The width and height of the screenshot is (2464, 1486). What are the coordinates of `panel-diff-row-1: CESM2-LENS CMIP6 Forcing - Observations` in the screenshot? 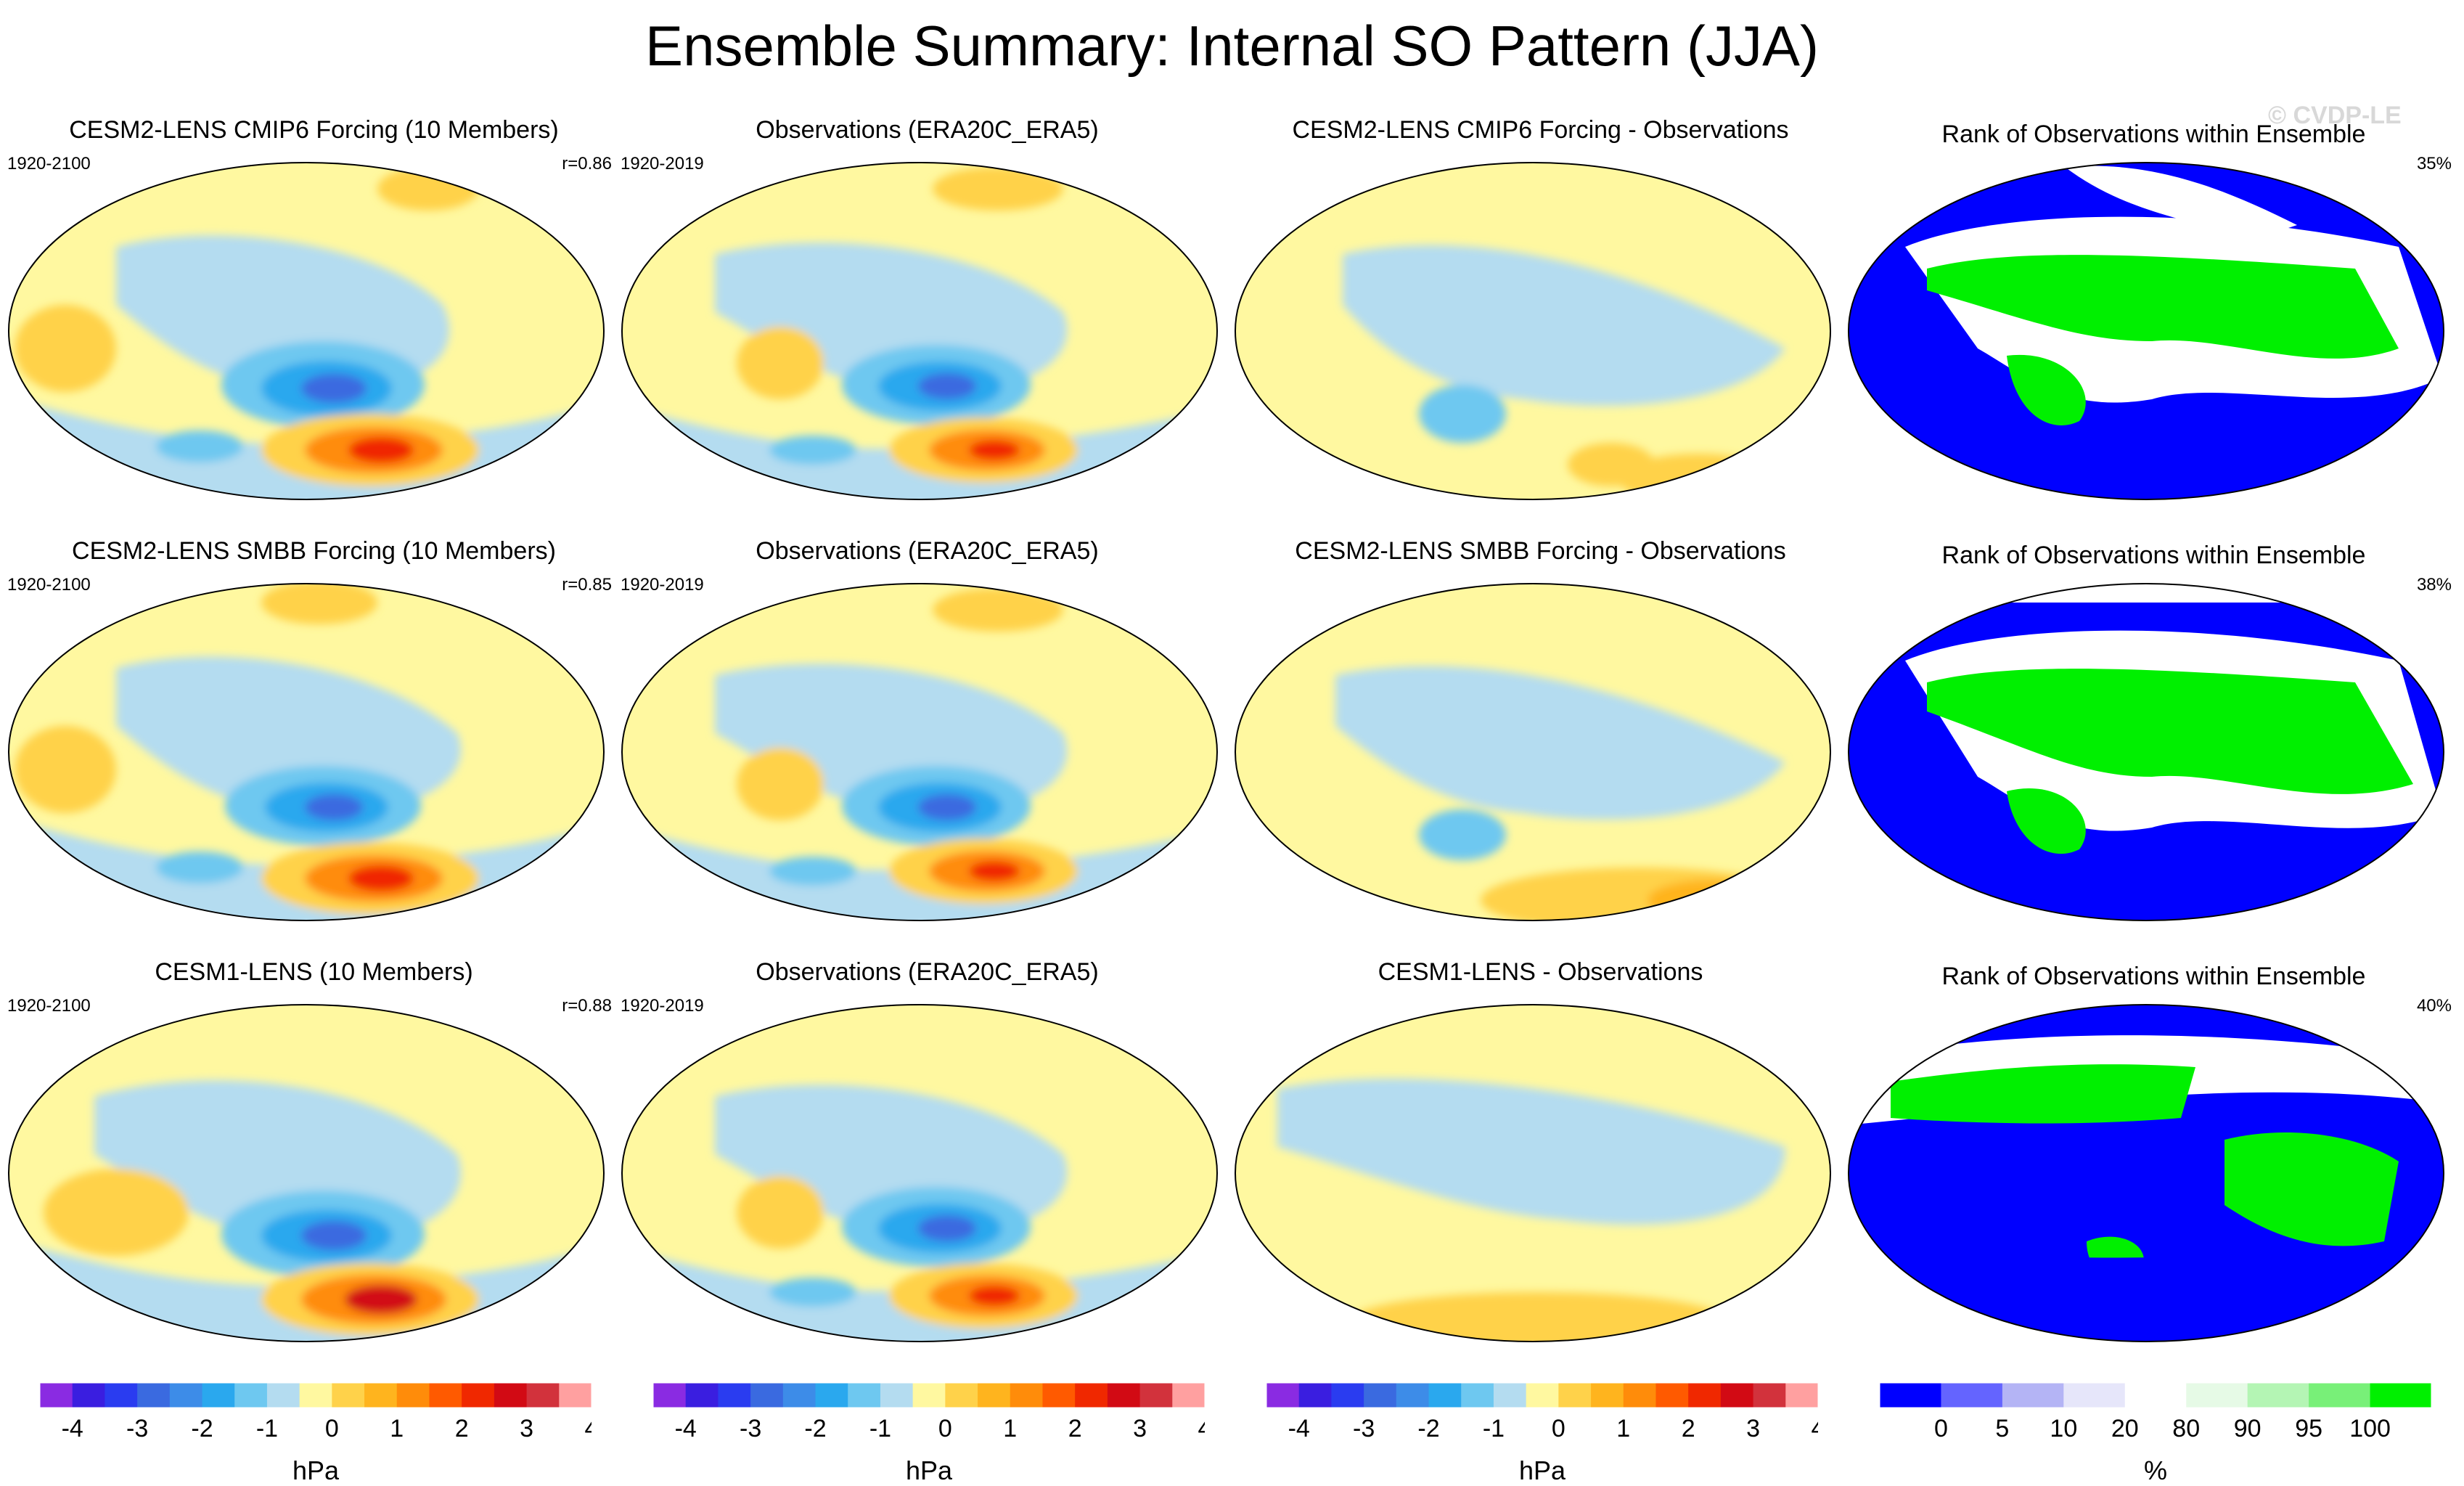 It's located at (1540, 319).